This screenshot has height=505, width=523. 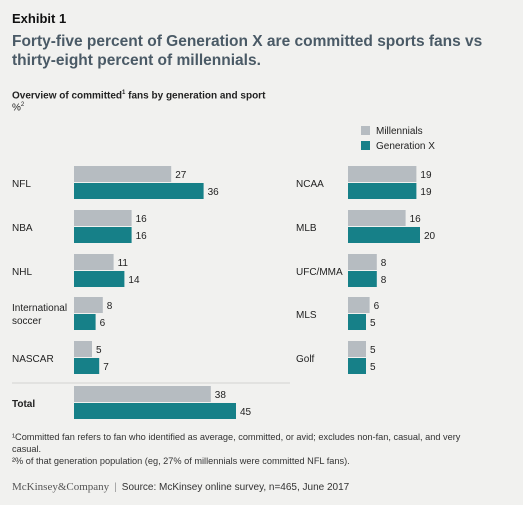 What do you see at coordinates (123, 263) in the screenshot?
I see `data-label-millennials-nhl: 11` at bounding box center [123, 263].